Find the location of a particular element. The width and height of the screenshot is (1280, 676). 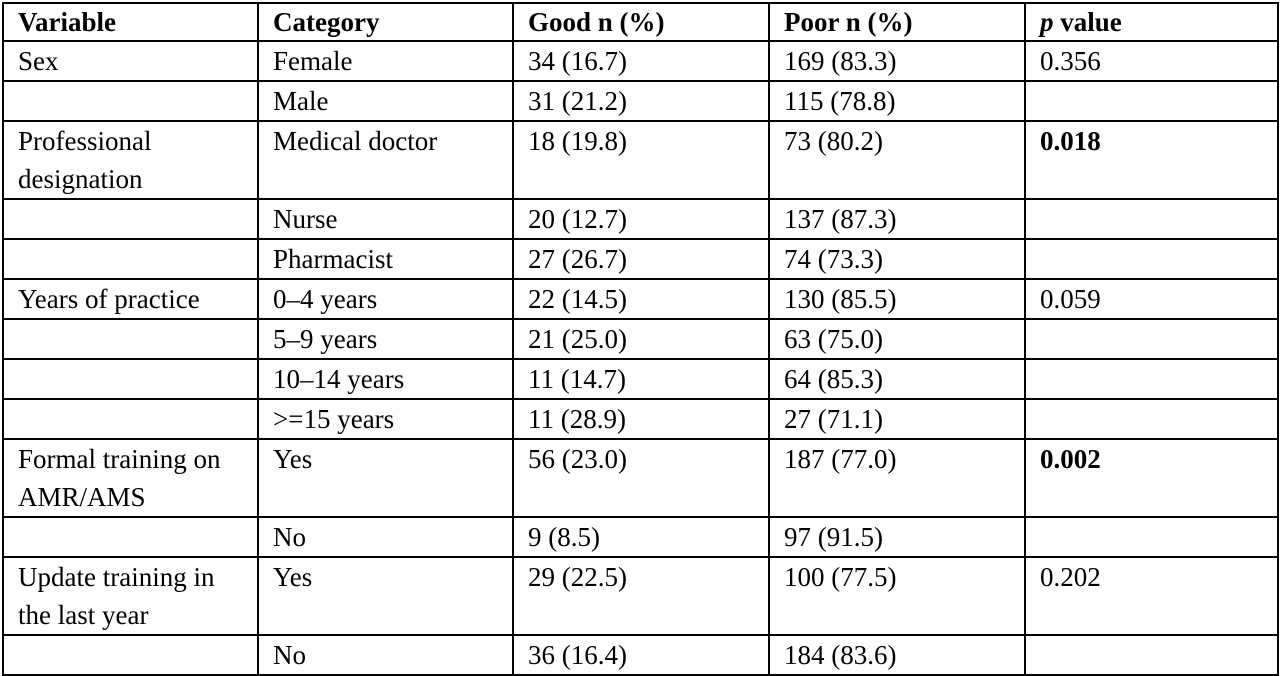

table-row: 5–9 years 21 (25.0) 63 (75.0) is located at coordinates (640, 339).